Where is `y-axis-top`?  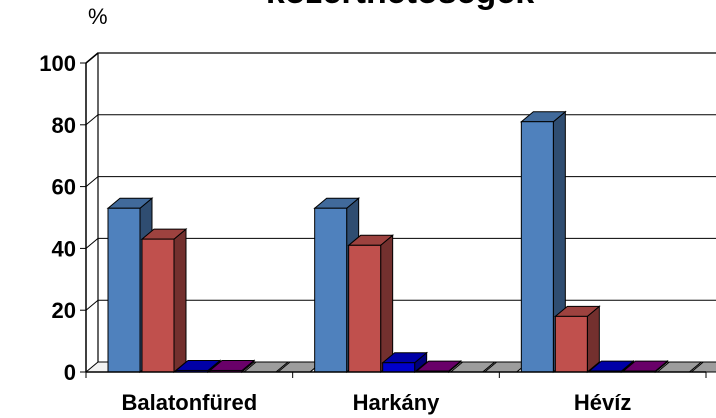 y-axis-top is located at coordinates (92, 58).